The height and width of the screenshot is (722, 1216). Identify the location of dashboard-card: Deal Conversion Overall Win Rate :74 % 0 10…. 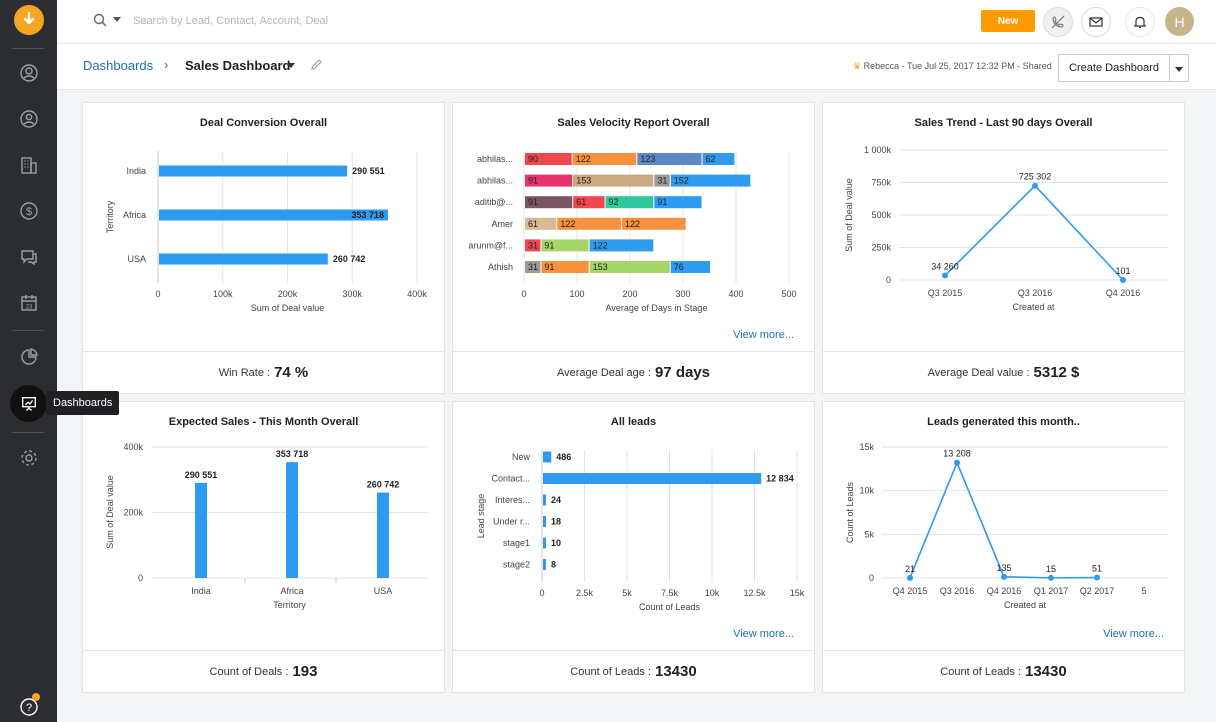
(263, 248).